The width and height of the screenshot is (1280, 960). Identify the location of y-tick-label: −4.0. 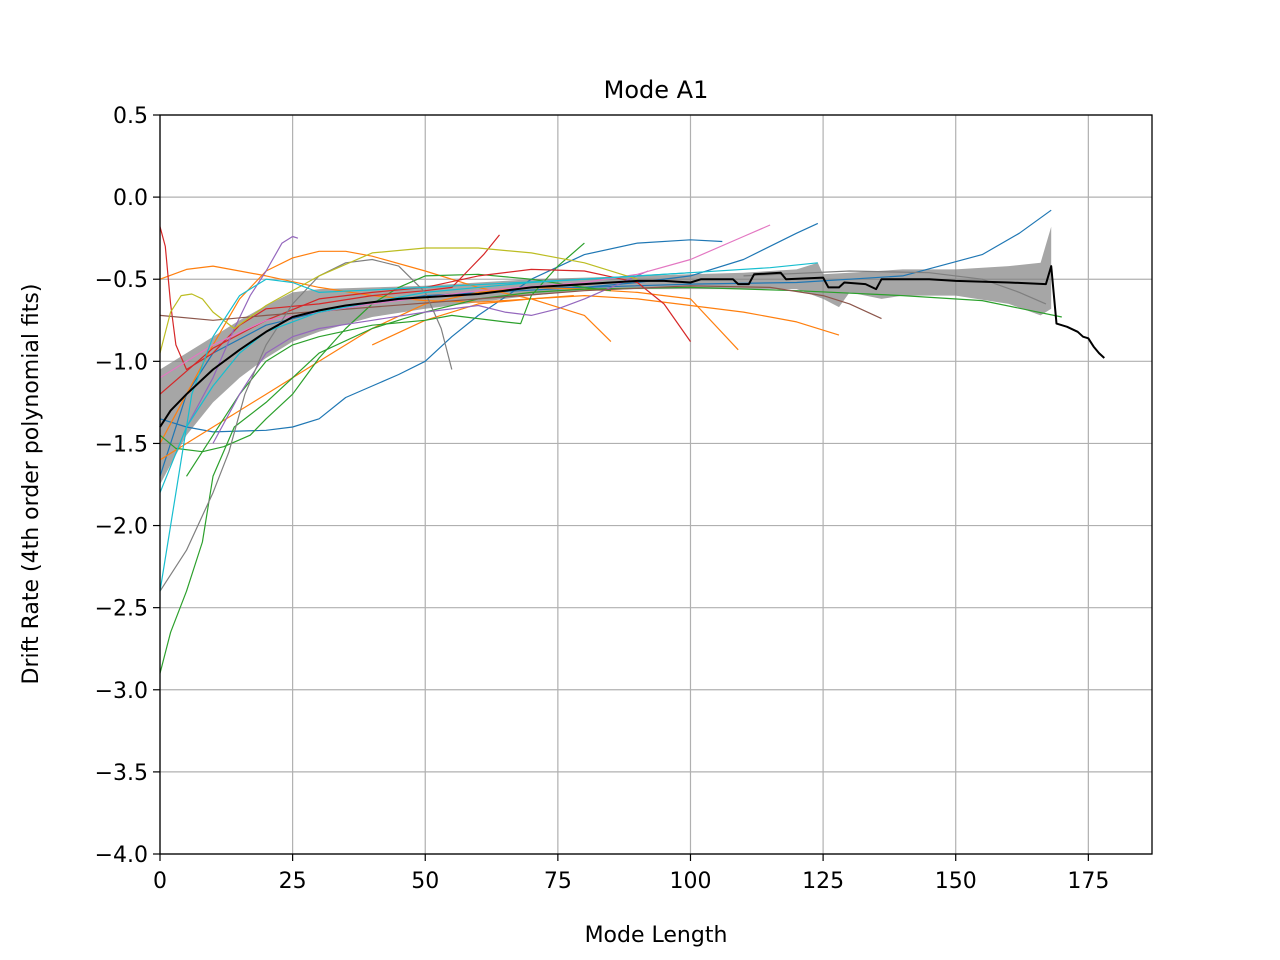
(121, 855).